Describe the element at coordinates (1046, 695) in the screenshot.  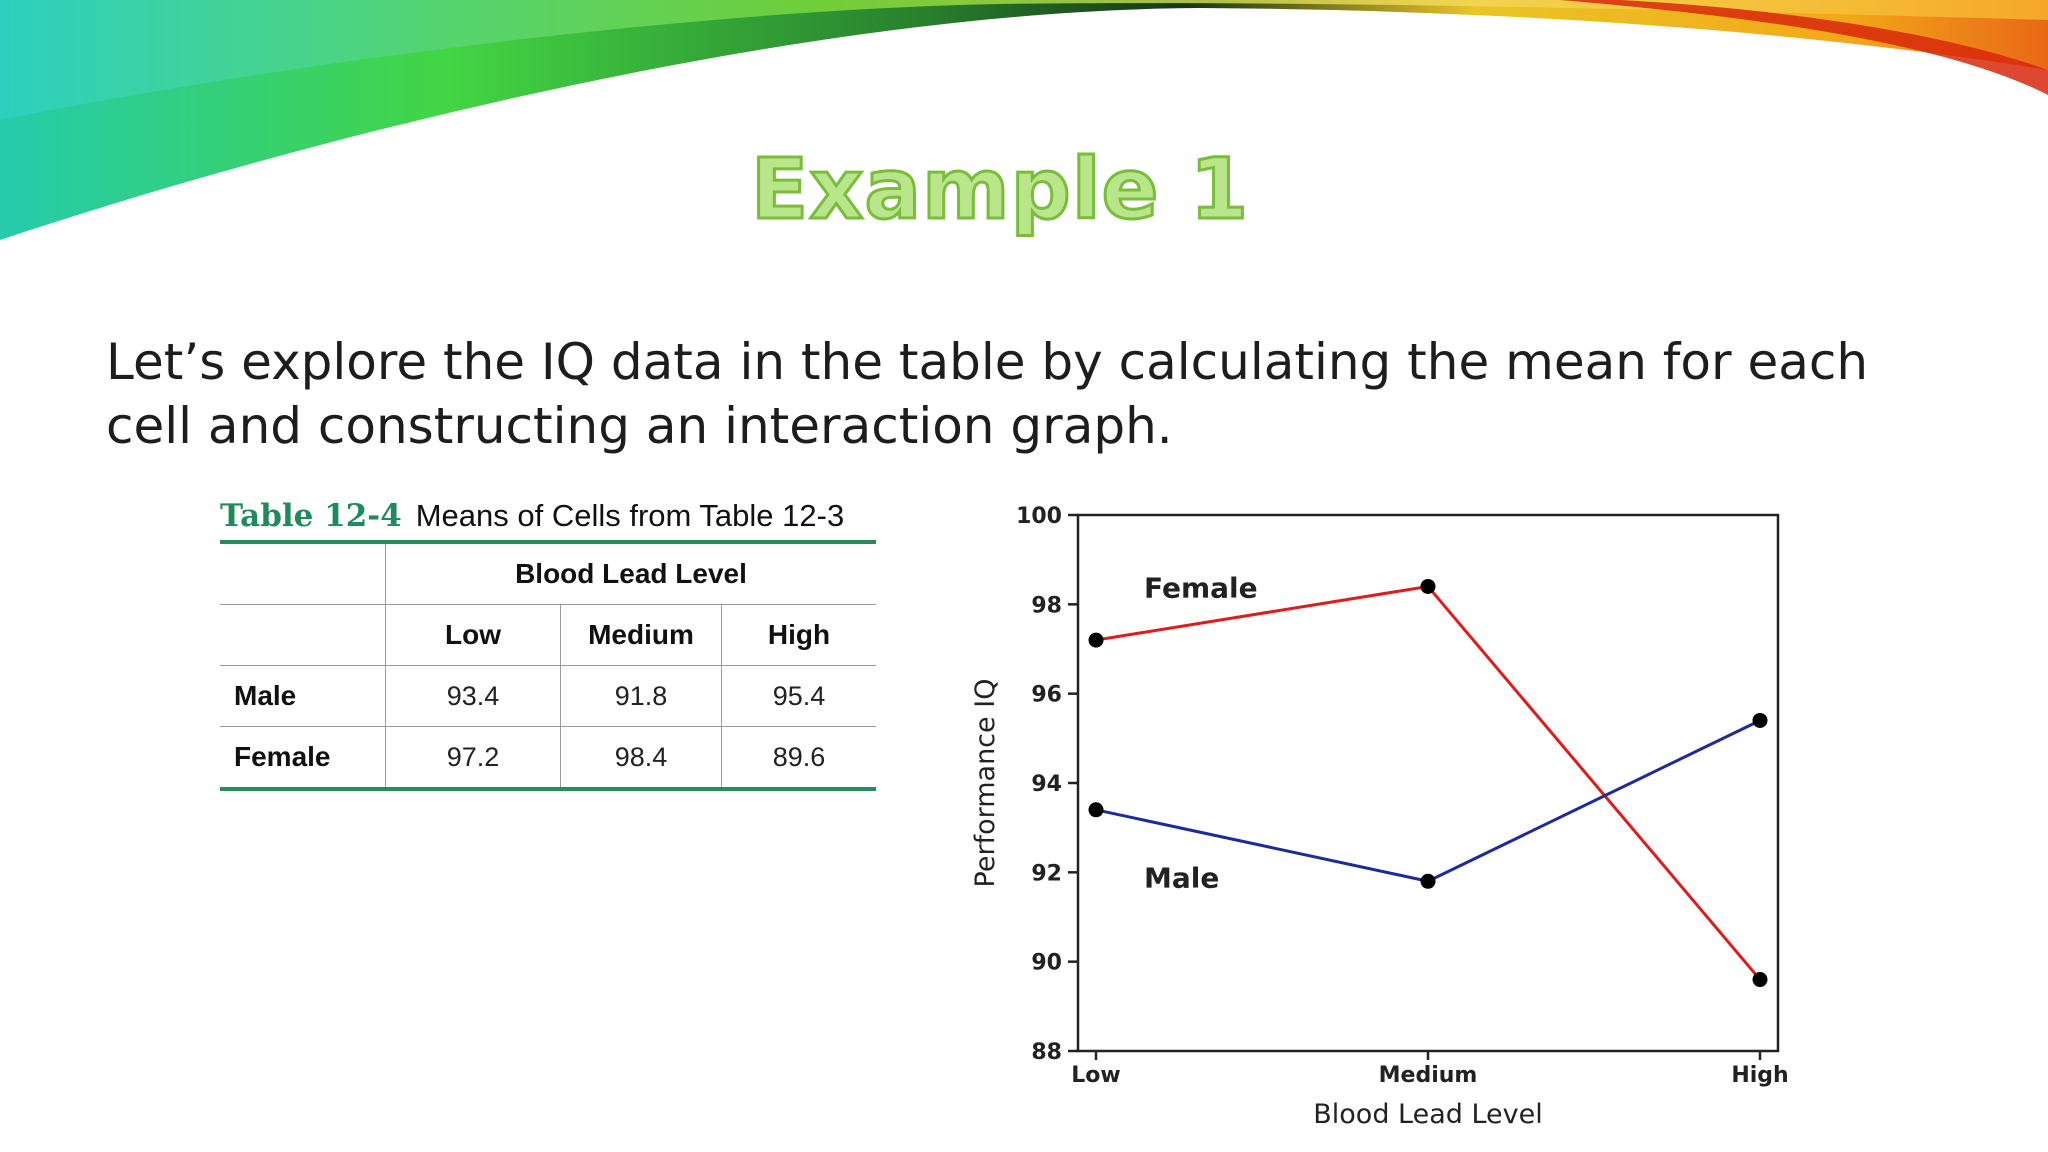
I see `y-tick-label: 96` at that location.